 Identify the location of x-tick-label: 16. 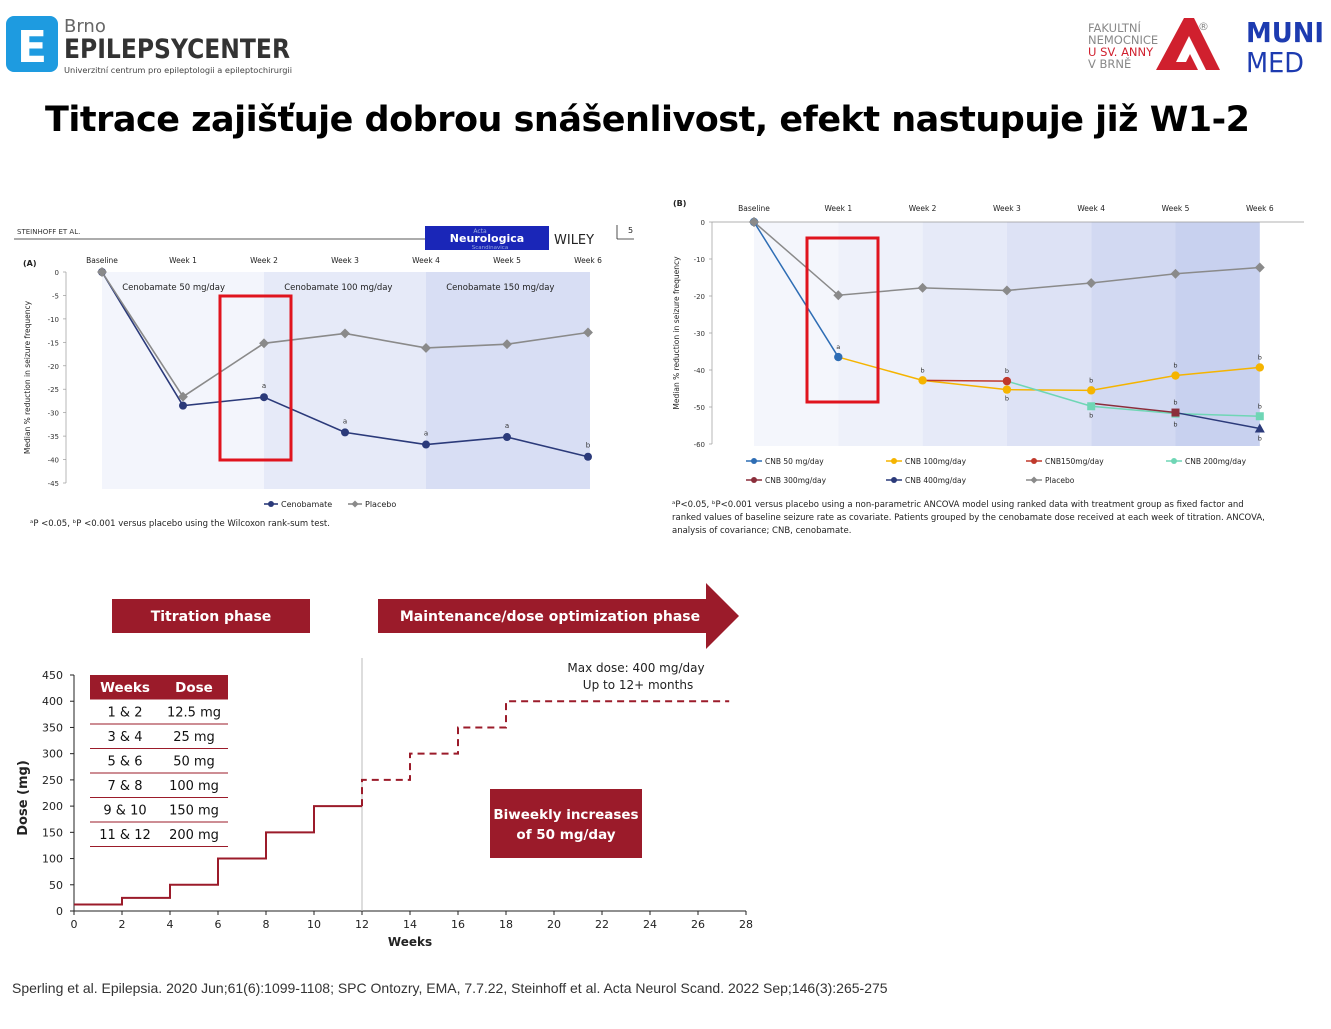
(458, 924).